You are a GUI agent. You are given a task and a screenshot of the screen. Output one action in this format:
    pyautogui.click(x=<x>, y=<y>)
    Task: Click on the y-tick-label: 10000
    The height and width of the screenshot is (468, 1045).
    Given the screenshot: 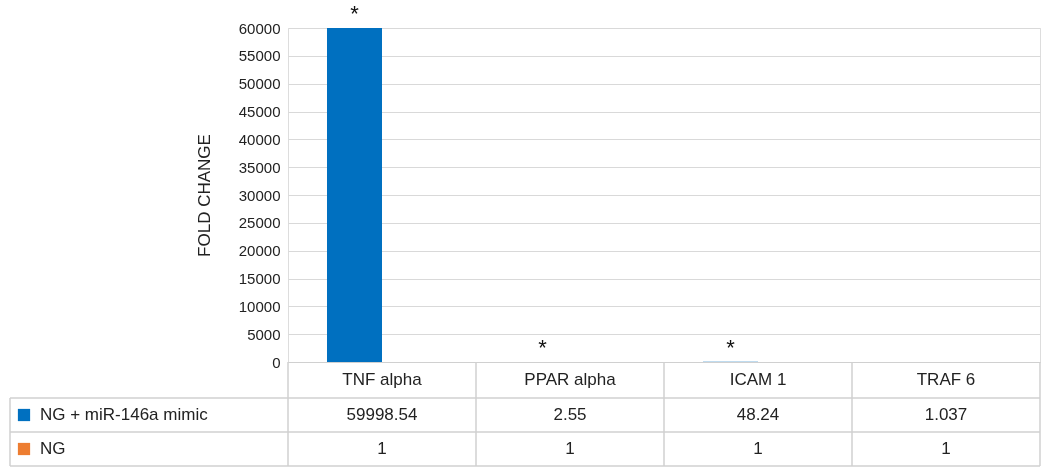 What is the action you would take?
    pyautogui.click(x=259, y=306)
    